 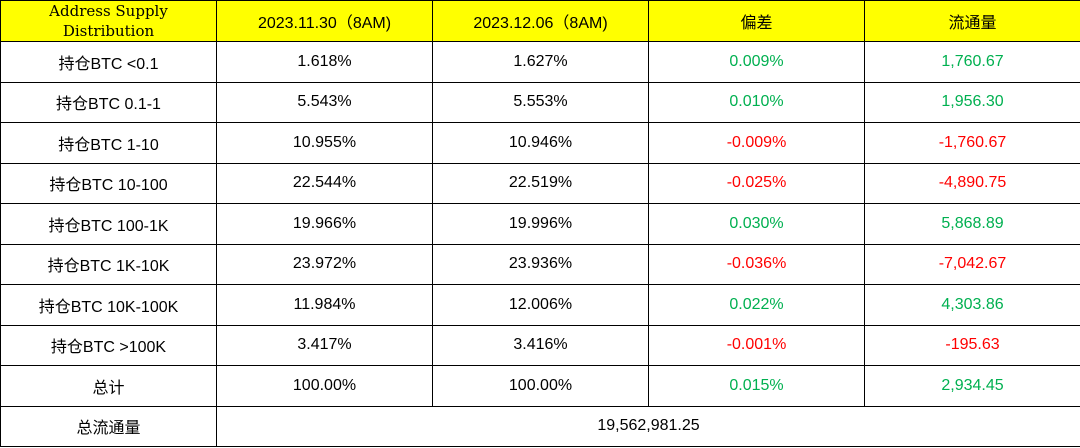 What do you see at coordinates (108, 224) in the screenshot?
I see `row-label: 持仓BTC 100-1K` at bounding box center [108, 224].